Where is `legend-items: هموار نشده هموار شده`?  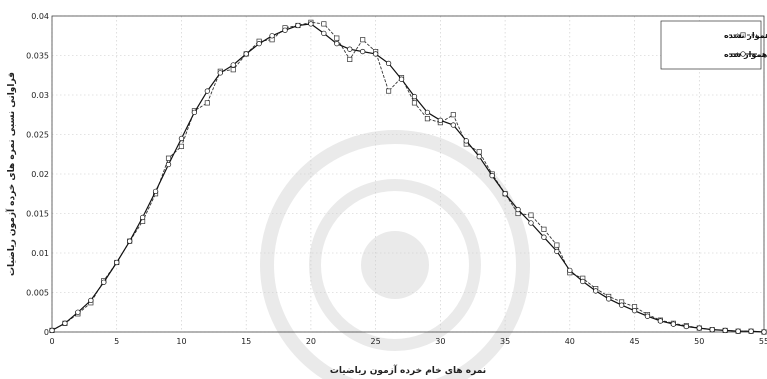
legend-items: هموار نشده هموار شده is located at coordinates (745, 45).